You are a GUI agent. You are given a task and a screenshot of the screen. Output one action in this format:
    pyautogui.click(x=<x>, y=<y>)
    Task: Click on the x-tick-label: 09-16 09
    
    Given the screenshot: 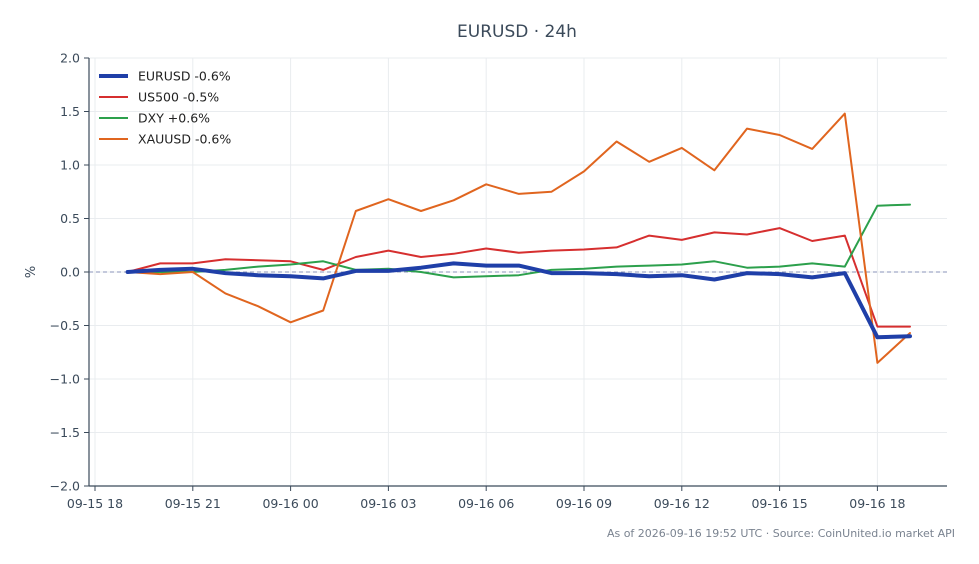 What is the action you would take?
    pyautogui.click(x=584, y=503)
    